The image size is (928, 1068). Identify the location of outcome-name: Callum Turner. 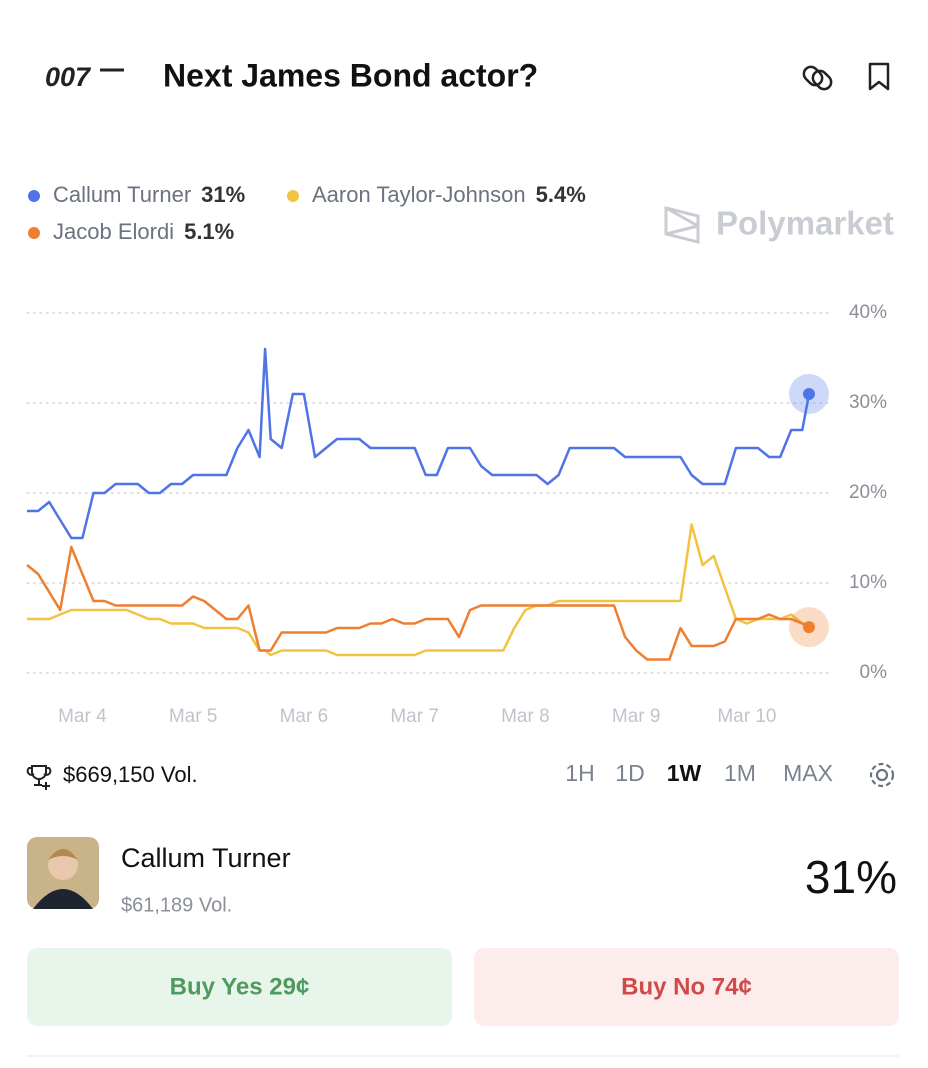
(206, 858).